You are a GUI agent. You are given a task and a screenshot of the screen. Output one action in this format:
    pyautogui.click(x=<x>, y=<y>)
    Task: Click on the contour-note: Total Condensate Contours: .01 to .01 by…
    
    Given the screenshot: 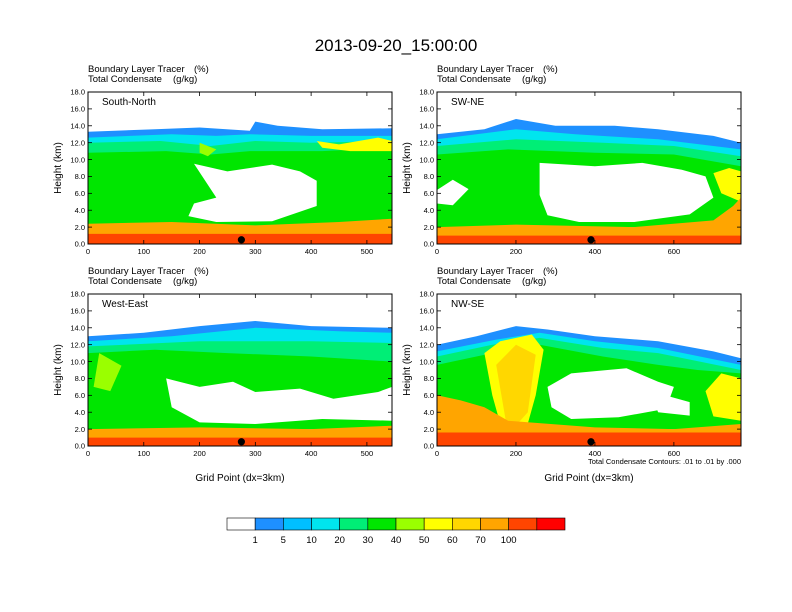 What is the action you would take?
    pyautogui.click(x=664, y=461)
    